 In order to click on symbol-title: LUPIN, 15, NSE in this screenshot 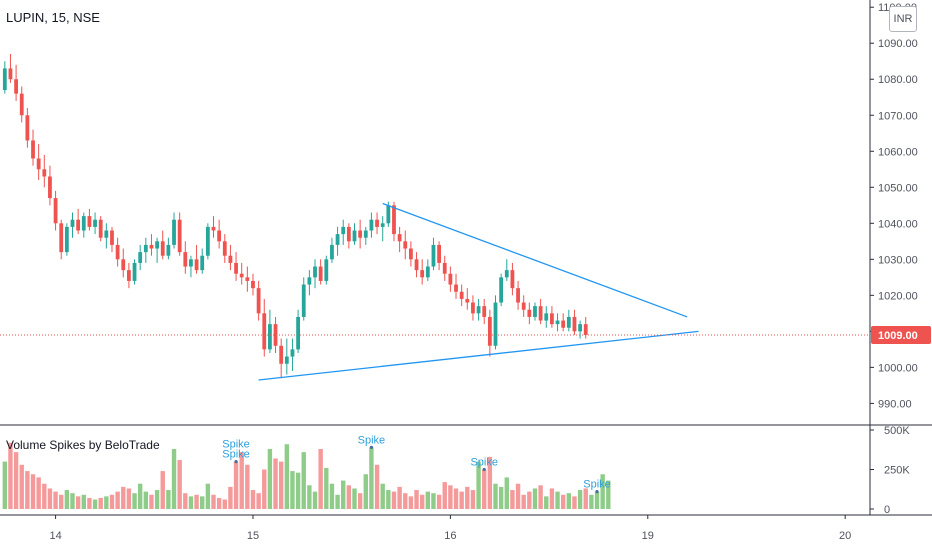, I will do `click(53, 17)`.